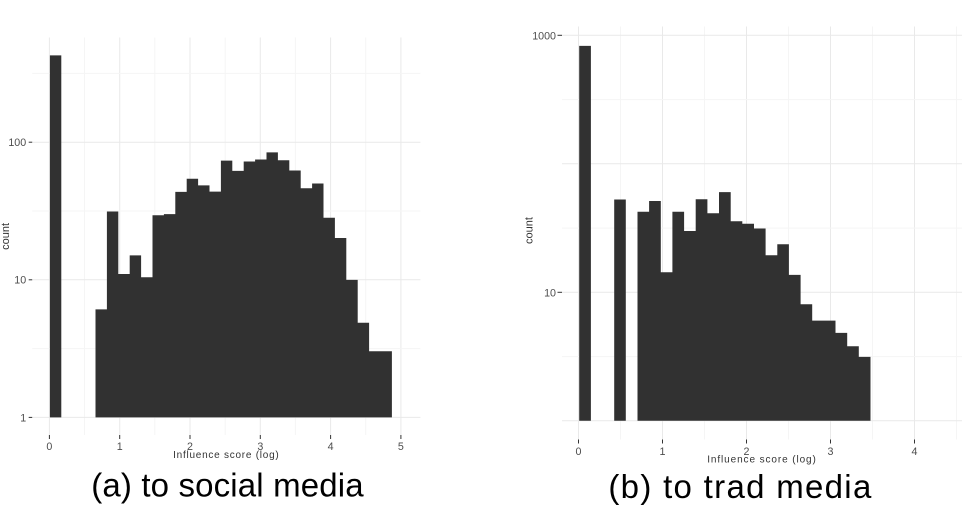 This screenshot has height=515, width=969. Describe the element at coordinates (227, 485) in the screenshot. I see `svg-text: (a) to social media` at that location.